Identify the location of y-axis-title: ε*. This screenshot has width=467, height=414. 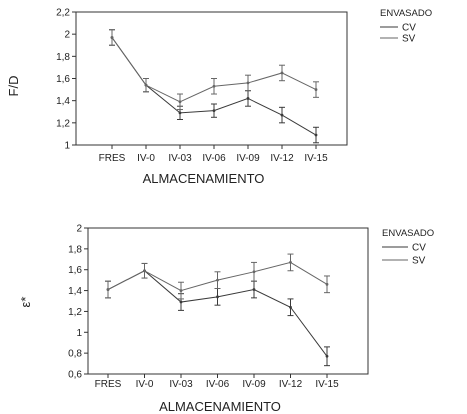
(25, 302).